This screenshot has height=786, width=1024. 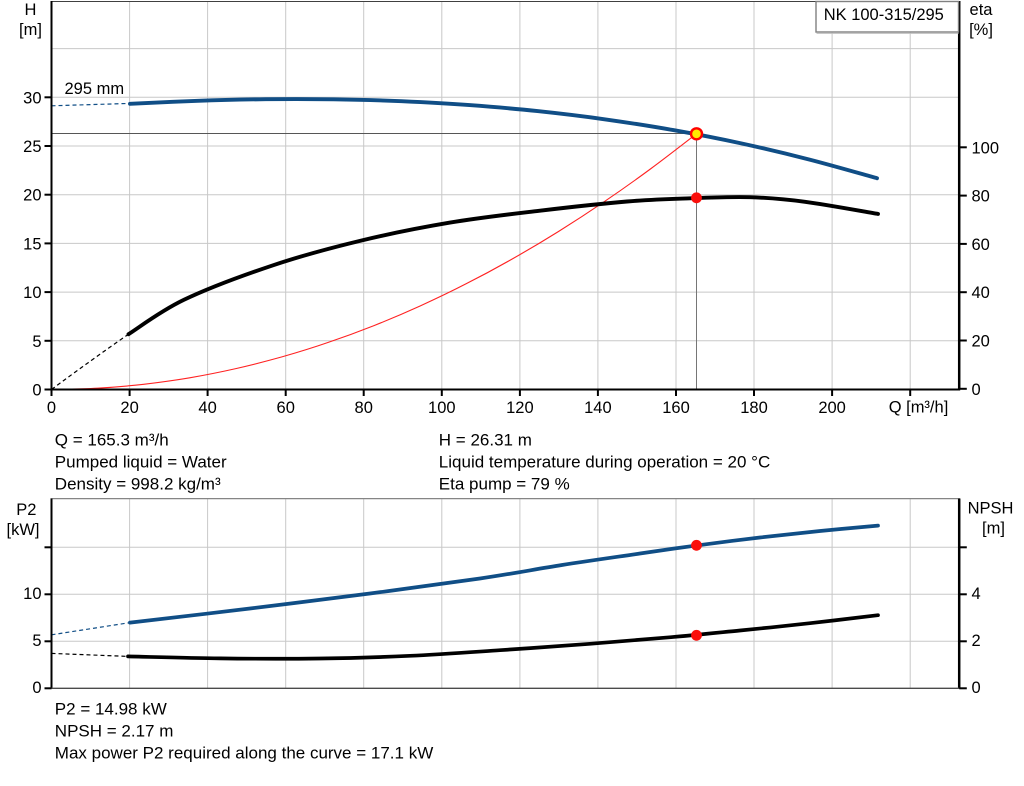 I want to click on svg-text: NK 100-315/295, so click(x=884, y=15).